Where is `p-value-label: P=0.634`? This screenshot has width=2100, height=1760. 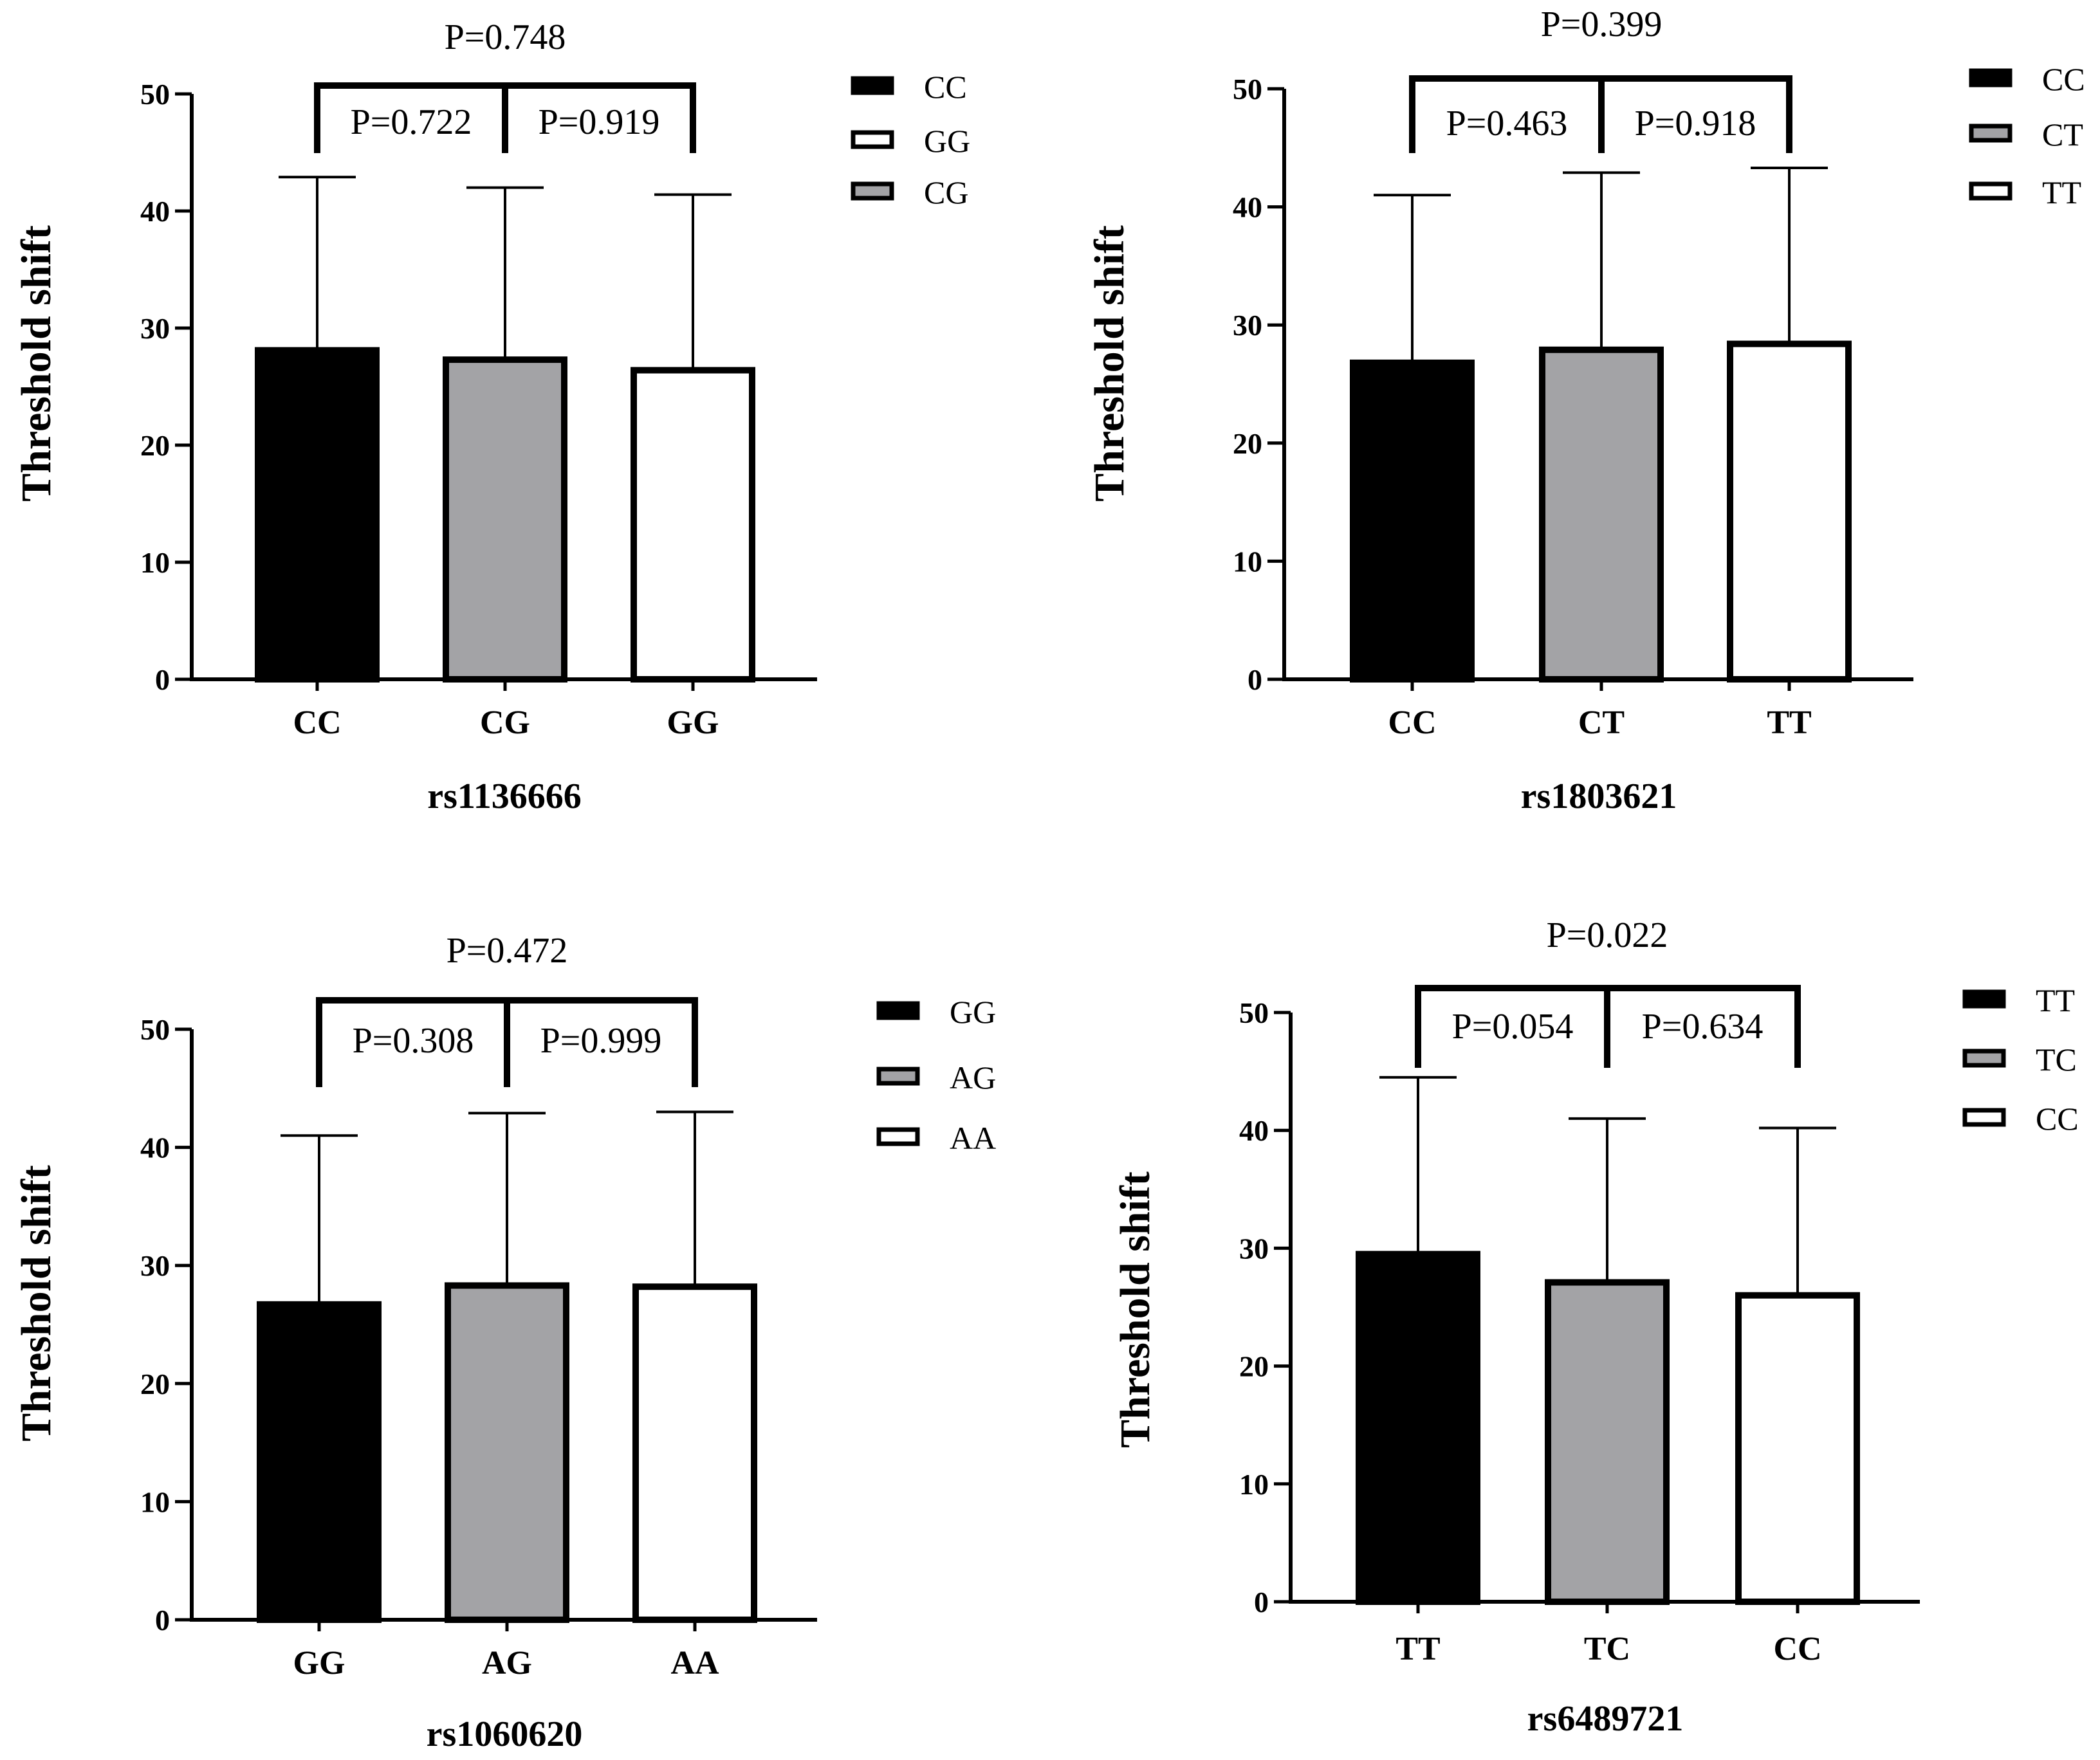 p-value-label: P=0.634 is located at coordinates (1703, 1027).